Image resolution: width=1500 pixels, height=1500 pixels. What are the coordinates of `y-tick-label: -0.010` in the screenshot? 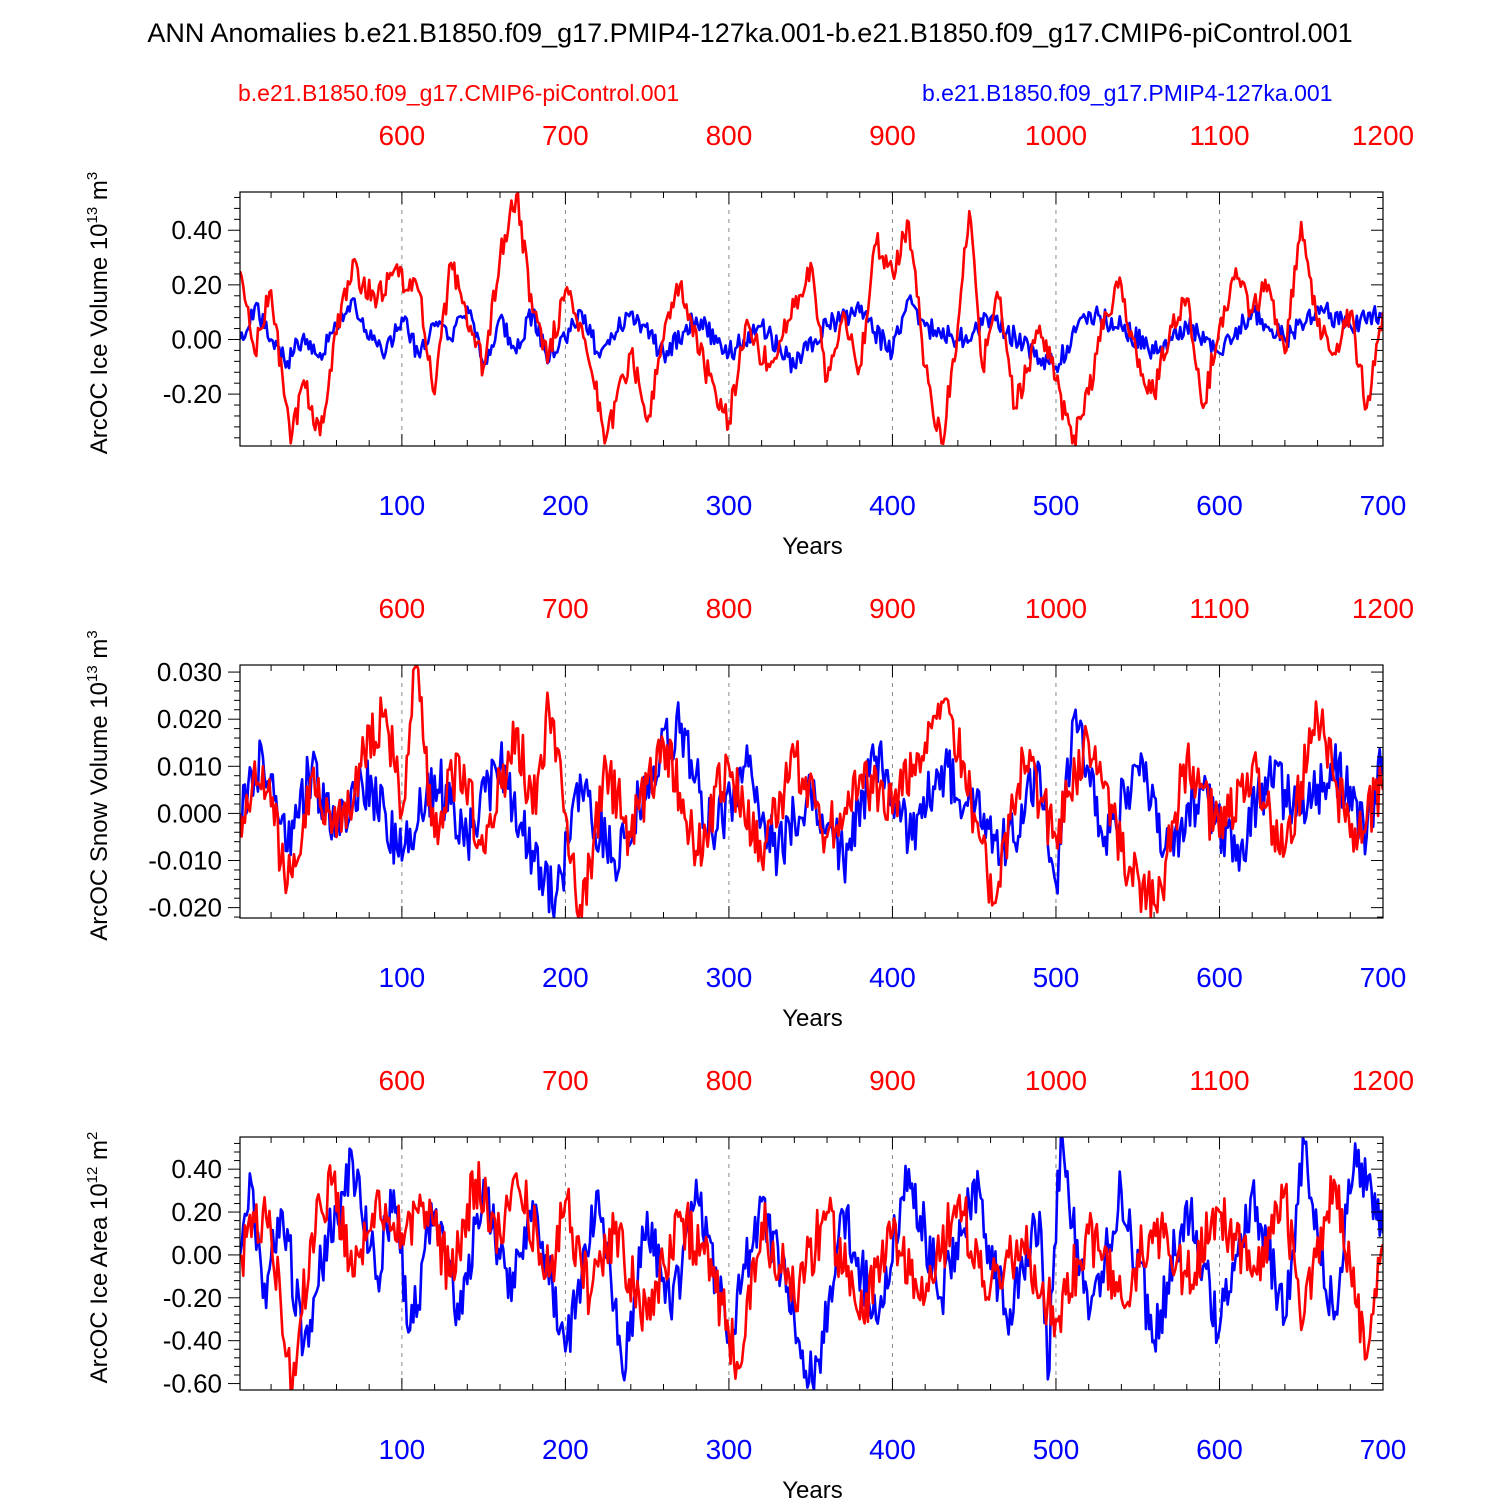 It's located at (185, 861).